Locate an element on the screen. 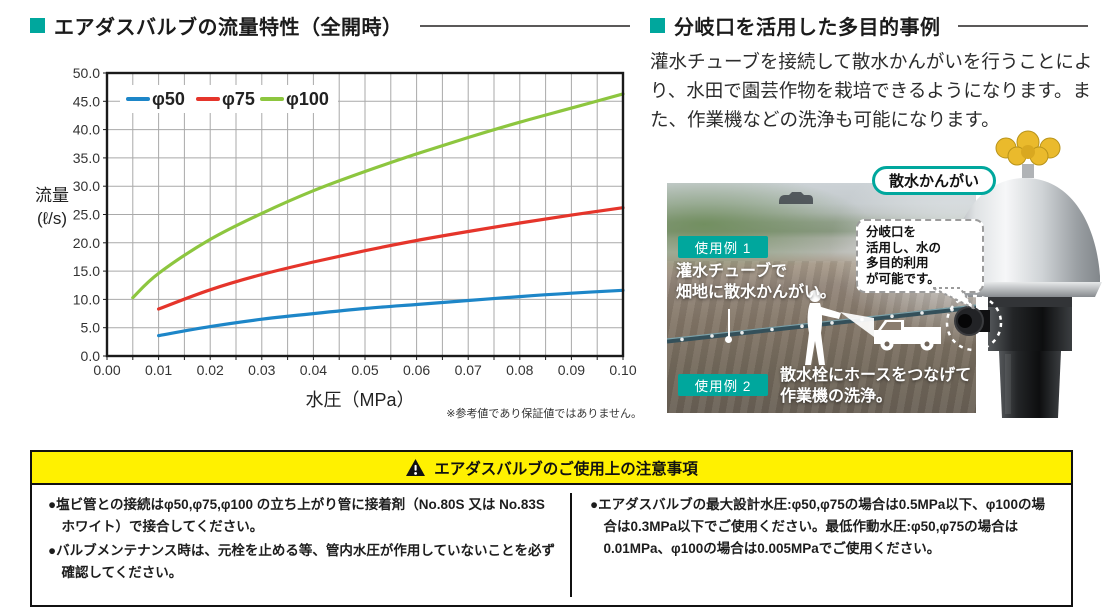 Image resolution: width=1103 pixels, height=616 pixels. water-spray is located at coordinates (857, 324).